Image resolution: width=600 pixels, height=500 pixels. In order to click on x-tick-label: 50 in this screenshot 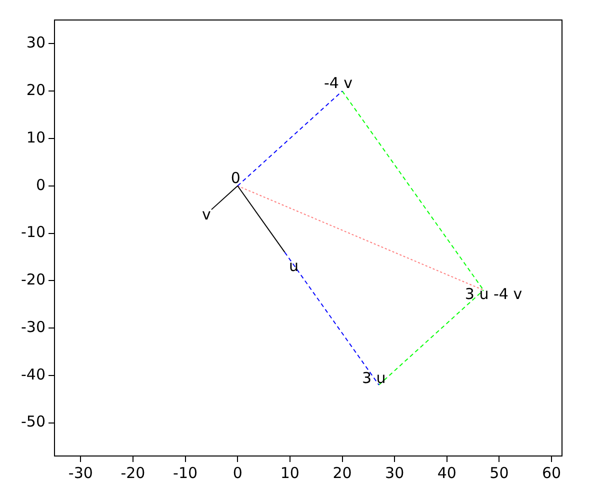, I will do `click(499, 473)`.